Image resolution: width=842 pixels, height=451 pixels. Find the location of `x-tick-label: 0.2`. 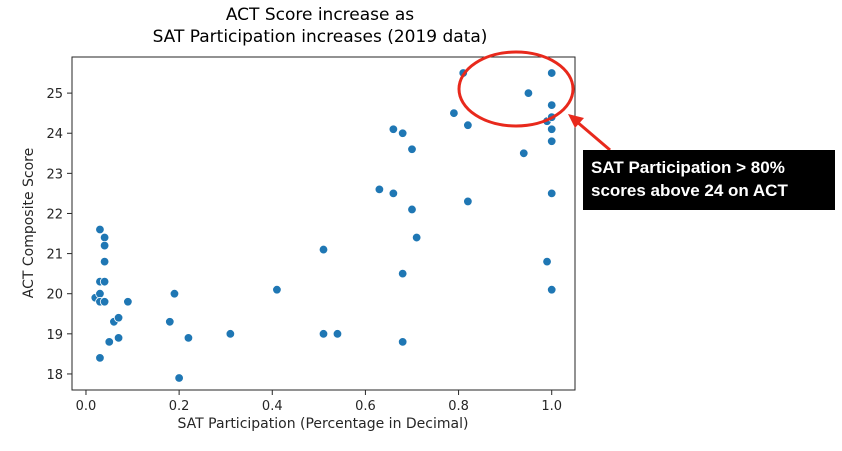

x-tick-label: 0.2 is located at coordinates (179, 406).